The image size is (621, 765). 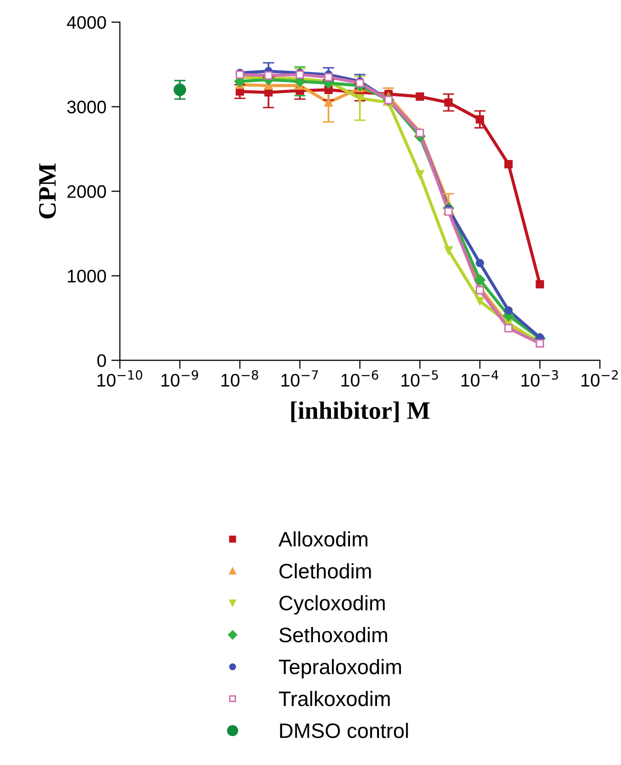 I want to click on x-axis-title: [inhibitor] M, so click(x=360, y=411).